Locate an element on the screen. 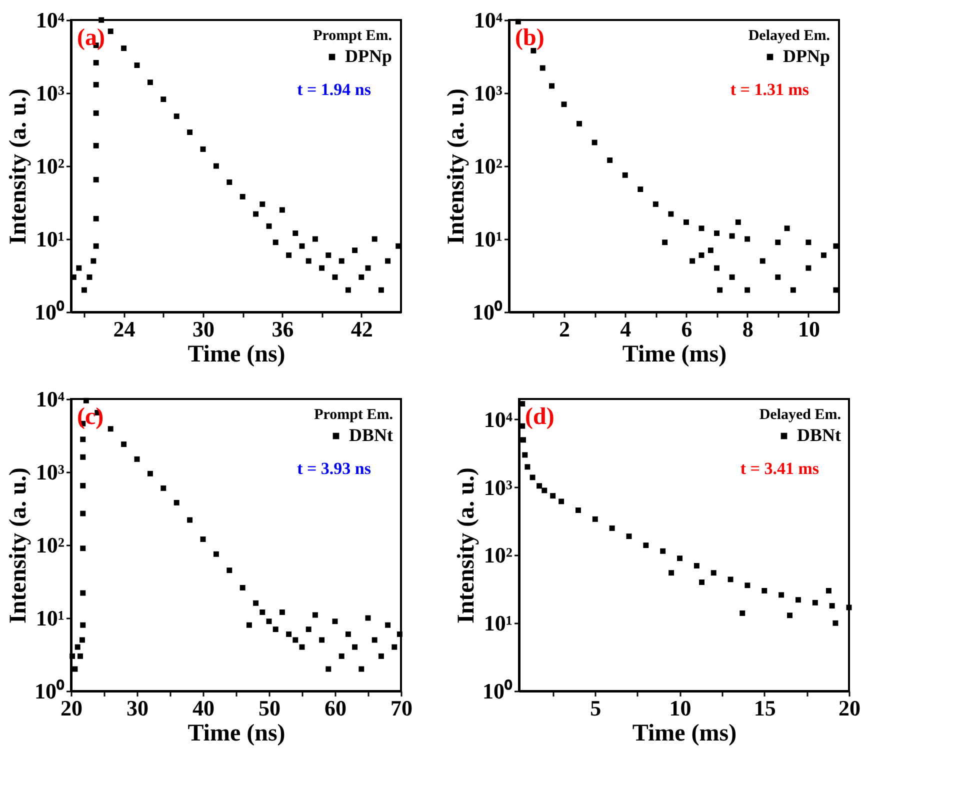 The width and height of the screenshot is (962, 796). annotation: t = 3.41 ms is located at coordinates (780, 468).